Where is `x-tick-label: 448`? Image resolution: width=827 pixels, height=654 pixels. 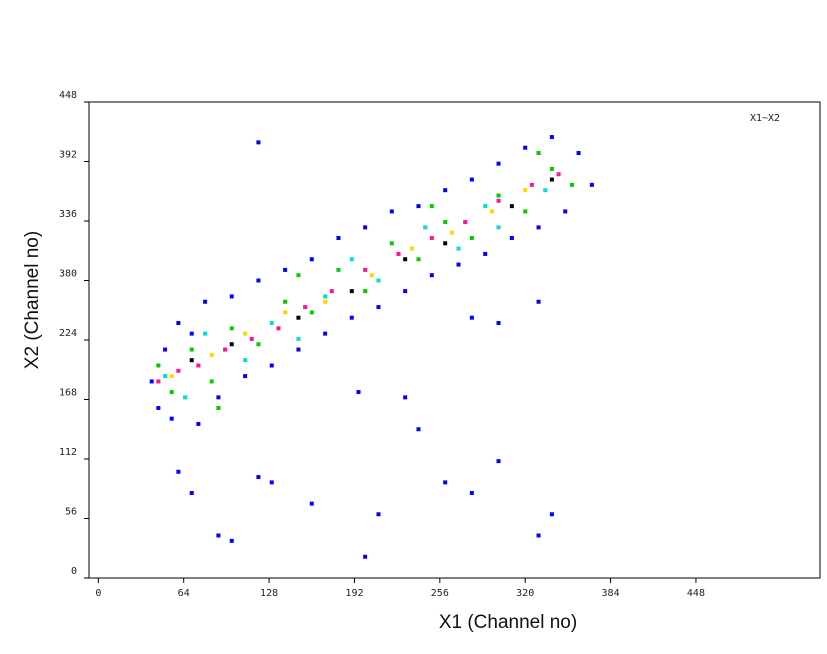 x-tick-label: 448 is located at coordinates (696, 593).